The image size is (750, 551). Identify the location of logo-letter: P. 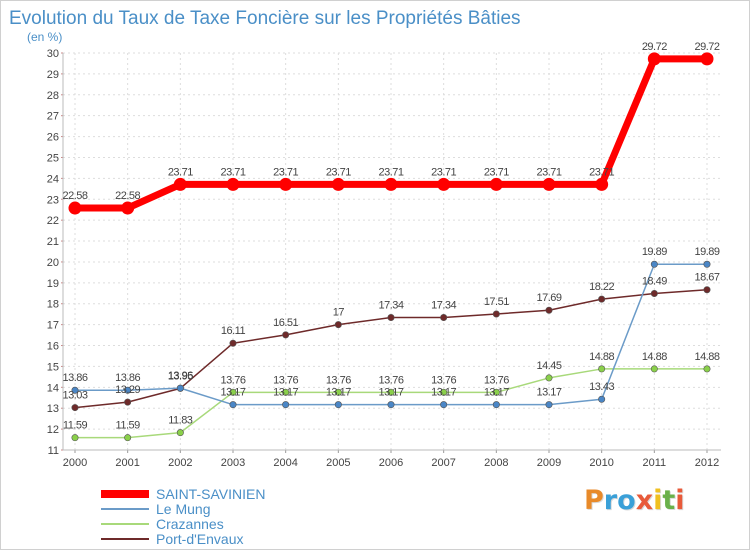
(594, 500).